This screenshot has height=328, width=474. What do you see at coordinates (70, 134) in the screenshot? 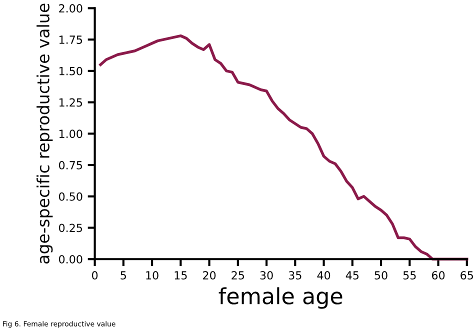
I see `y-tick-label: 1.00` at bounding box center [70, 134].